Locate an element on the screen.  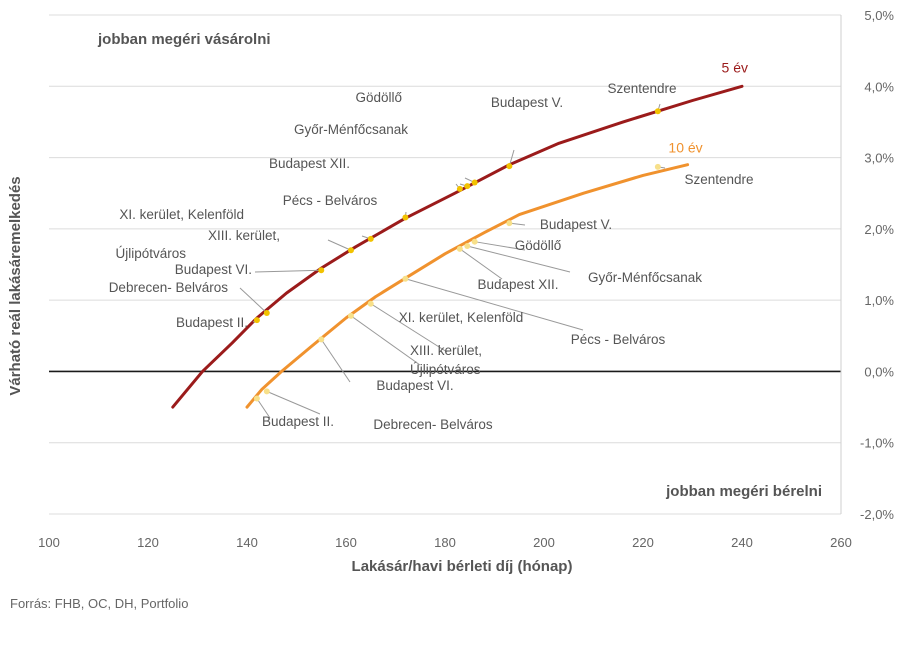
x-tick-label: 140 is located at coordinates (247, 542).